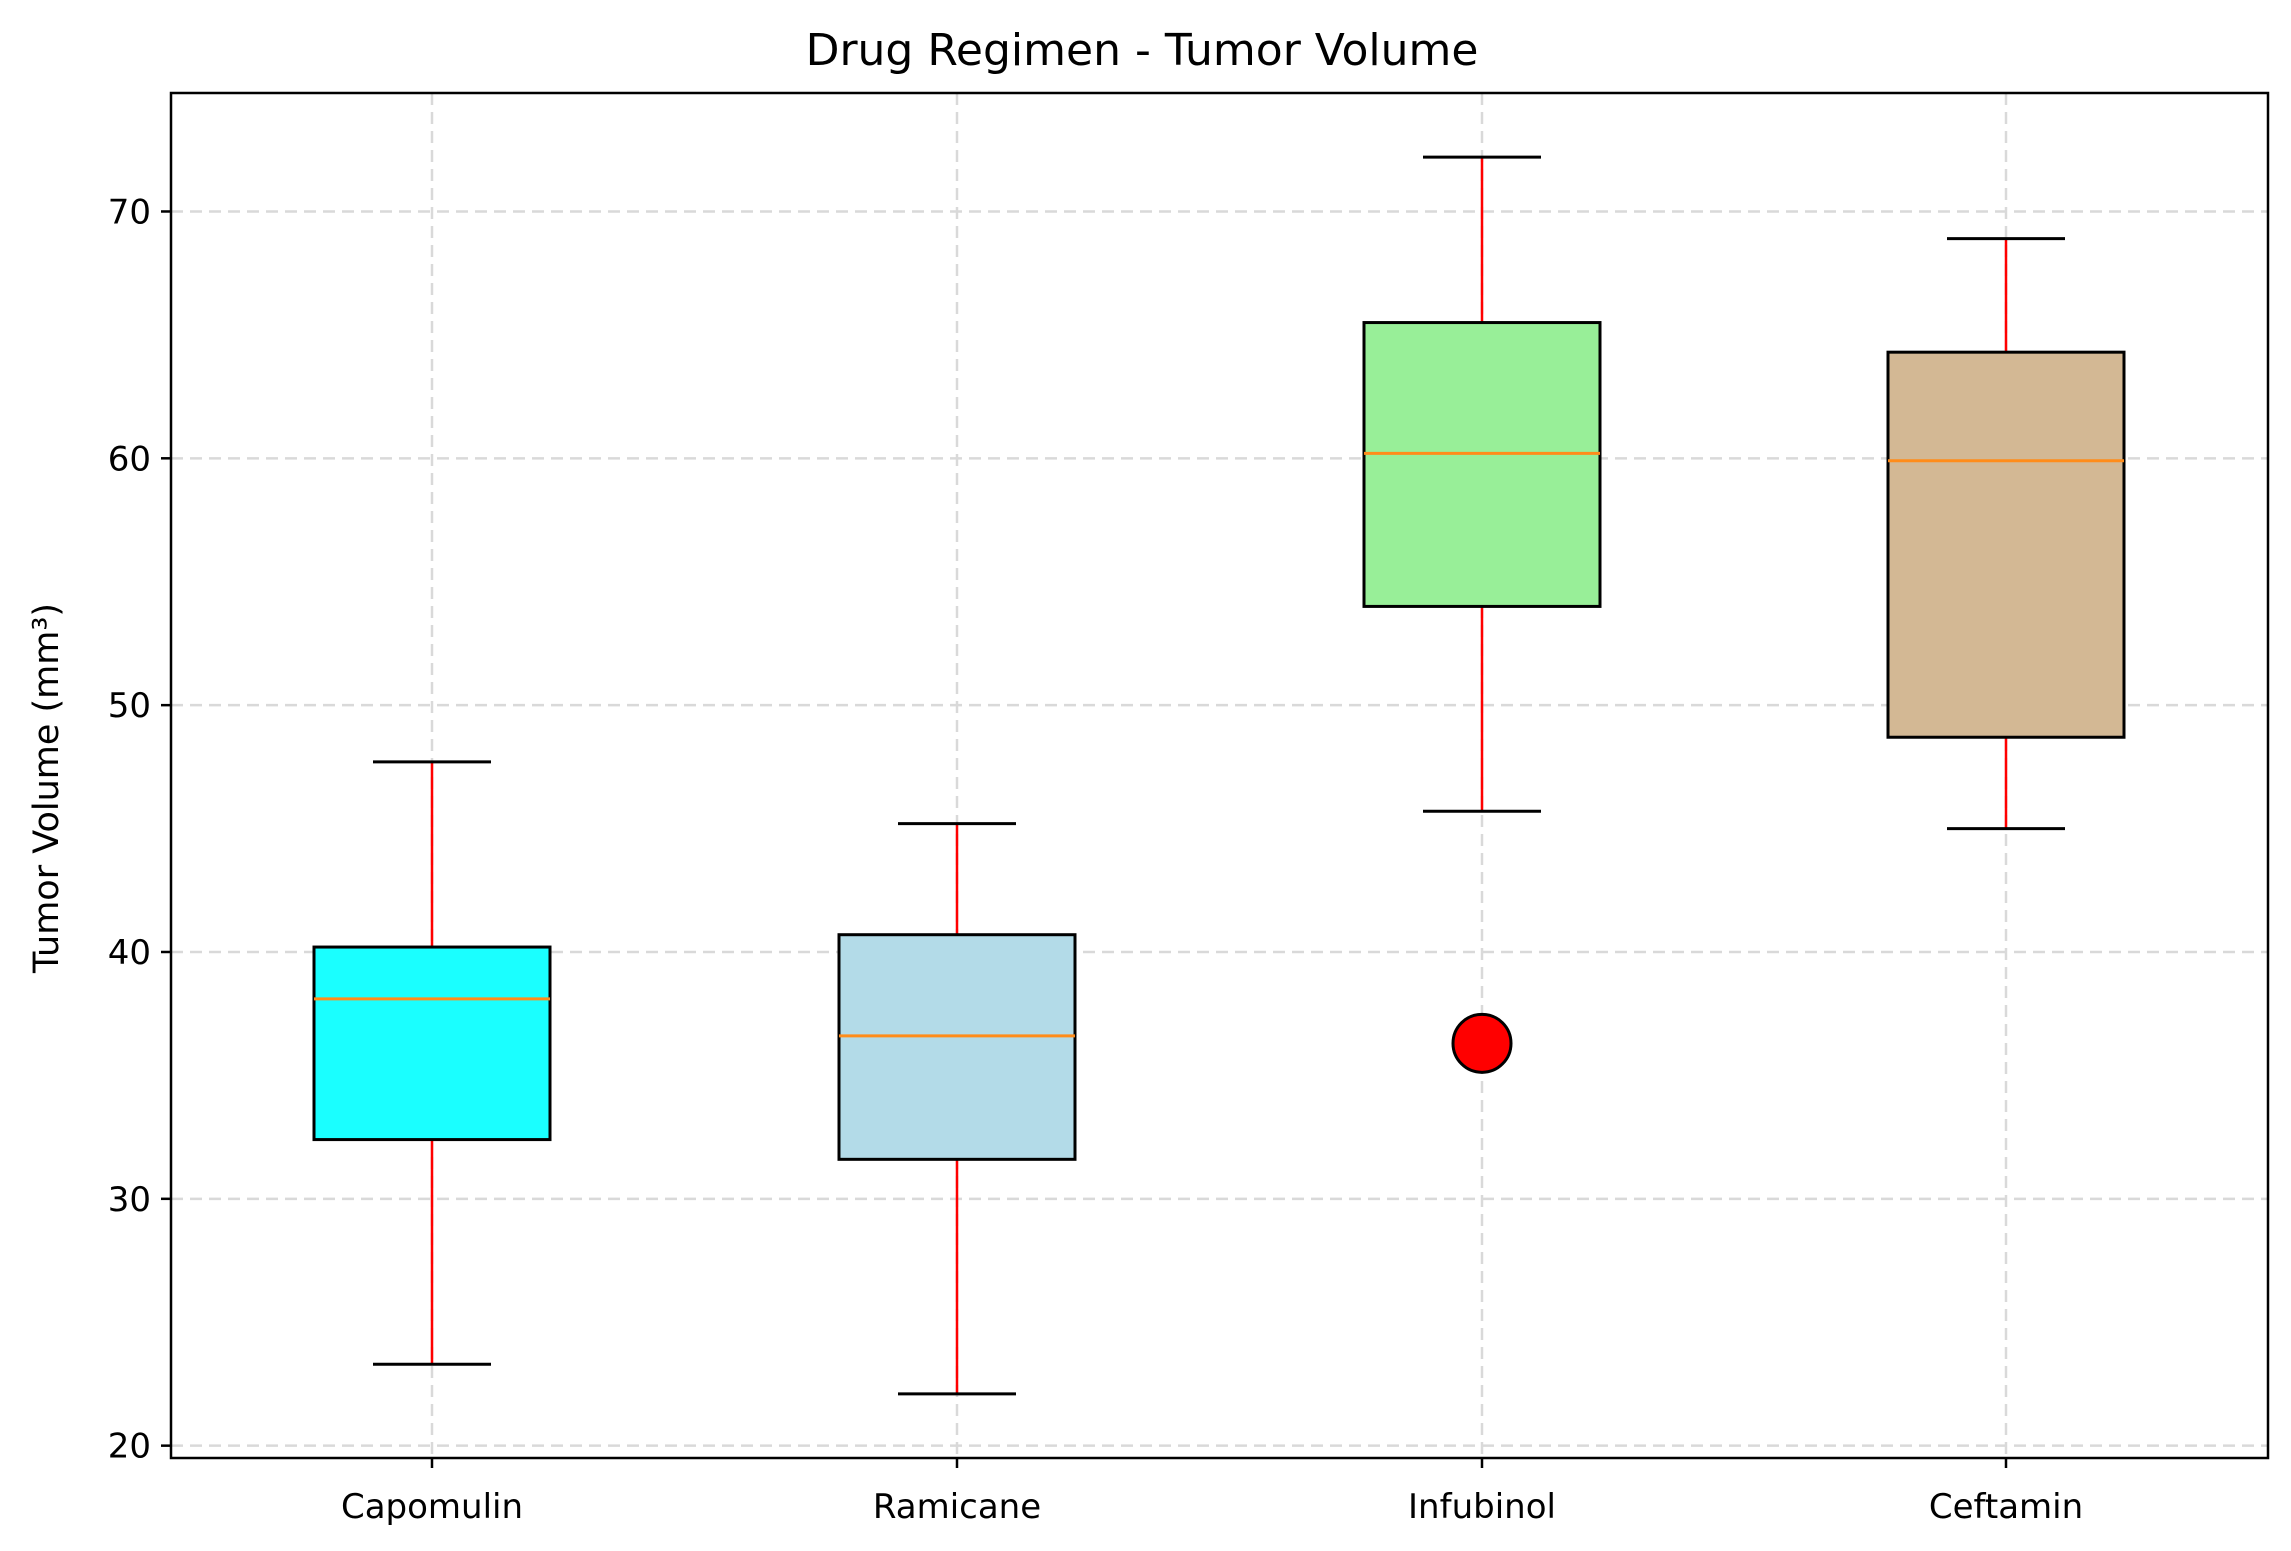 Image resolution: width=2291 pixels, height=1551 pixels. I want to click on x-tick-label-0: Capomulin, so click(432, 1507).